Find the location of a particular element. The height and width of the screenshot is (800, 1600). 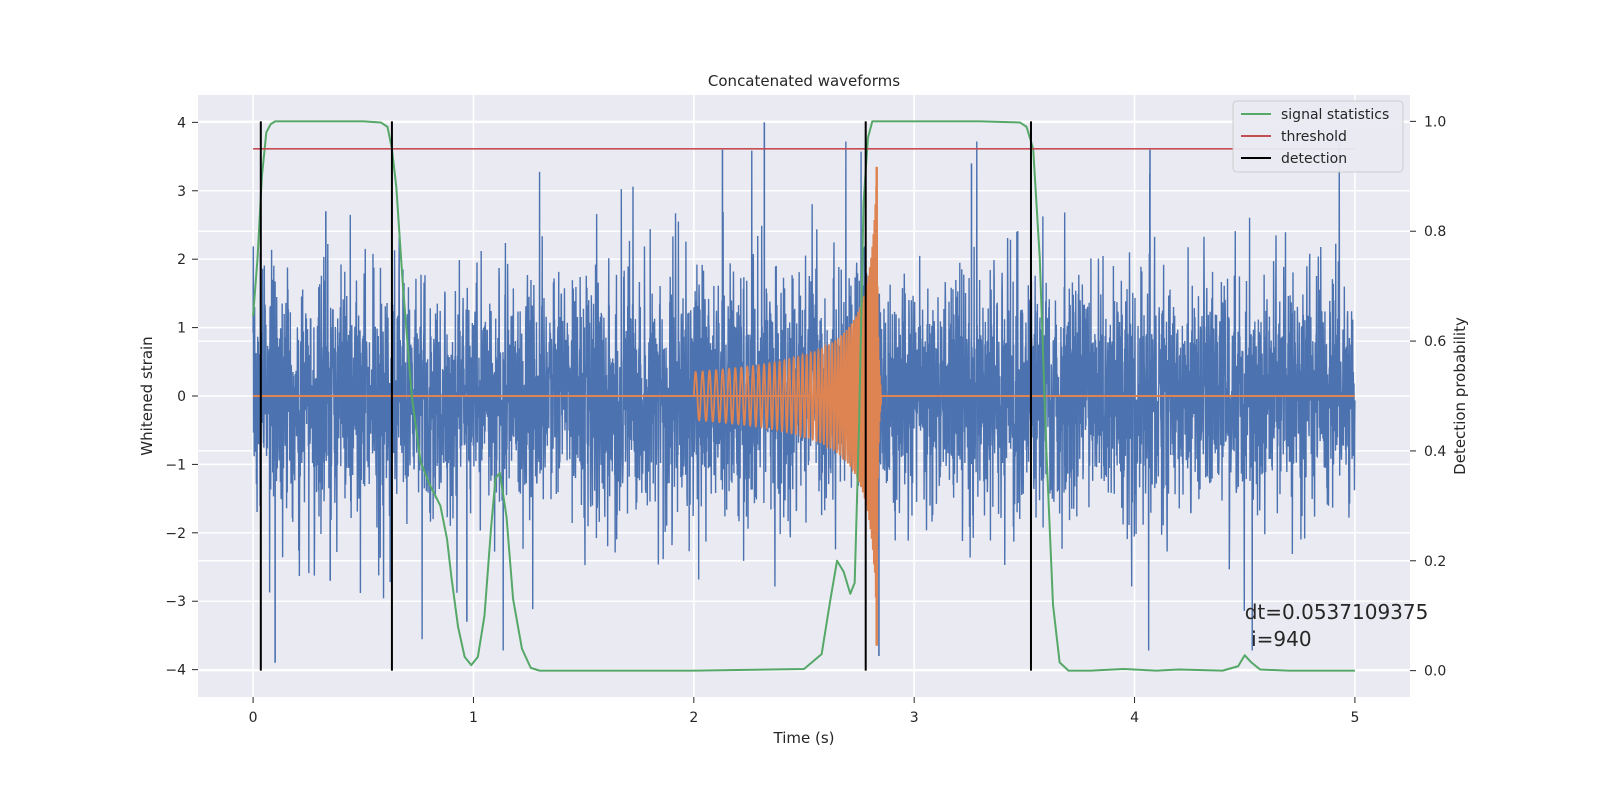

x-axis-ticks: 0 1 2 3 4 5 is located at coordinates (804, 711).